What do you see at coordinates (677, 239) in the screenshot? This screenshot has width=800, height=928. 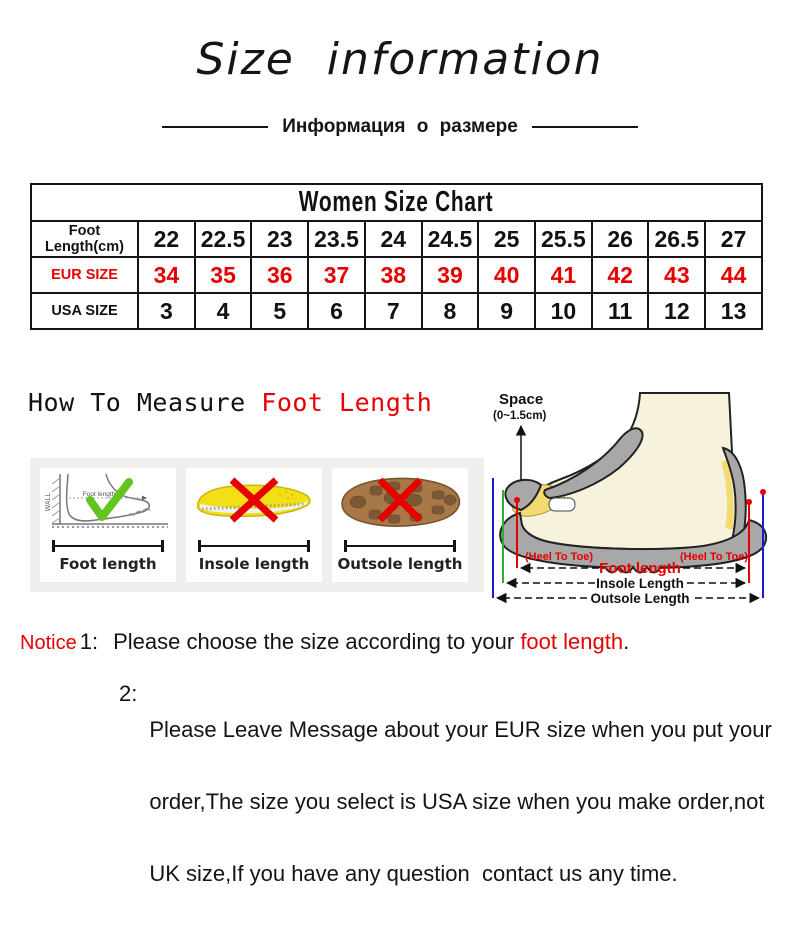 I see `size-cell: 26.5` at bounding box center [677, 239].